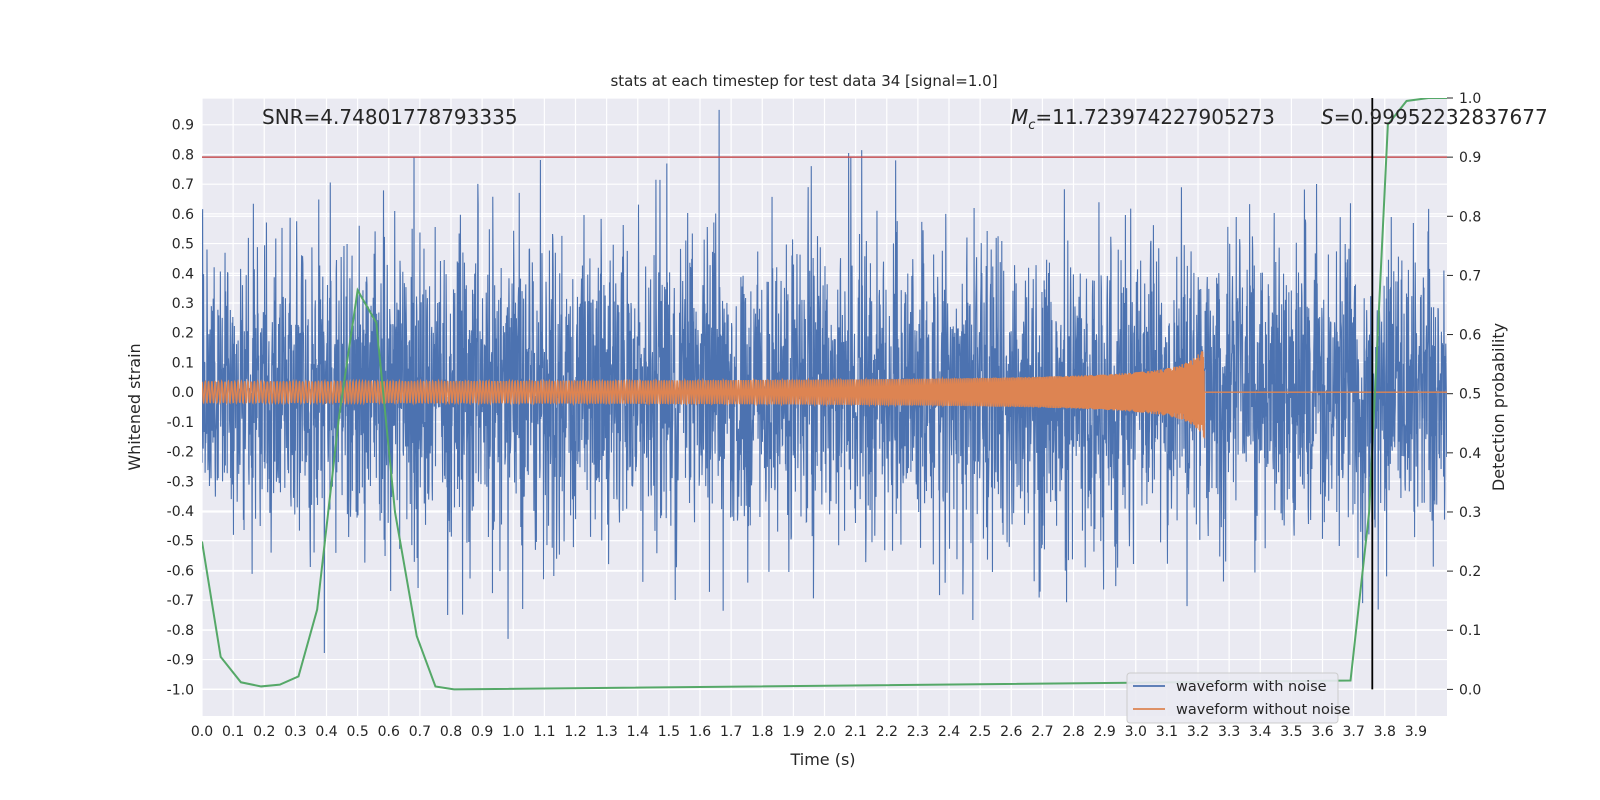  What do you see at coordinates (1470, 690) in the screenshot?
I see `y2-tick-label: 0.0` at bounding box center [1470, 690].